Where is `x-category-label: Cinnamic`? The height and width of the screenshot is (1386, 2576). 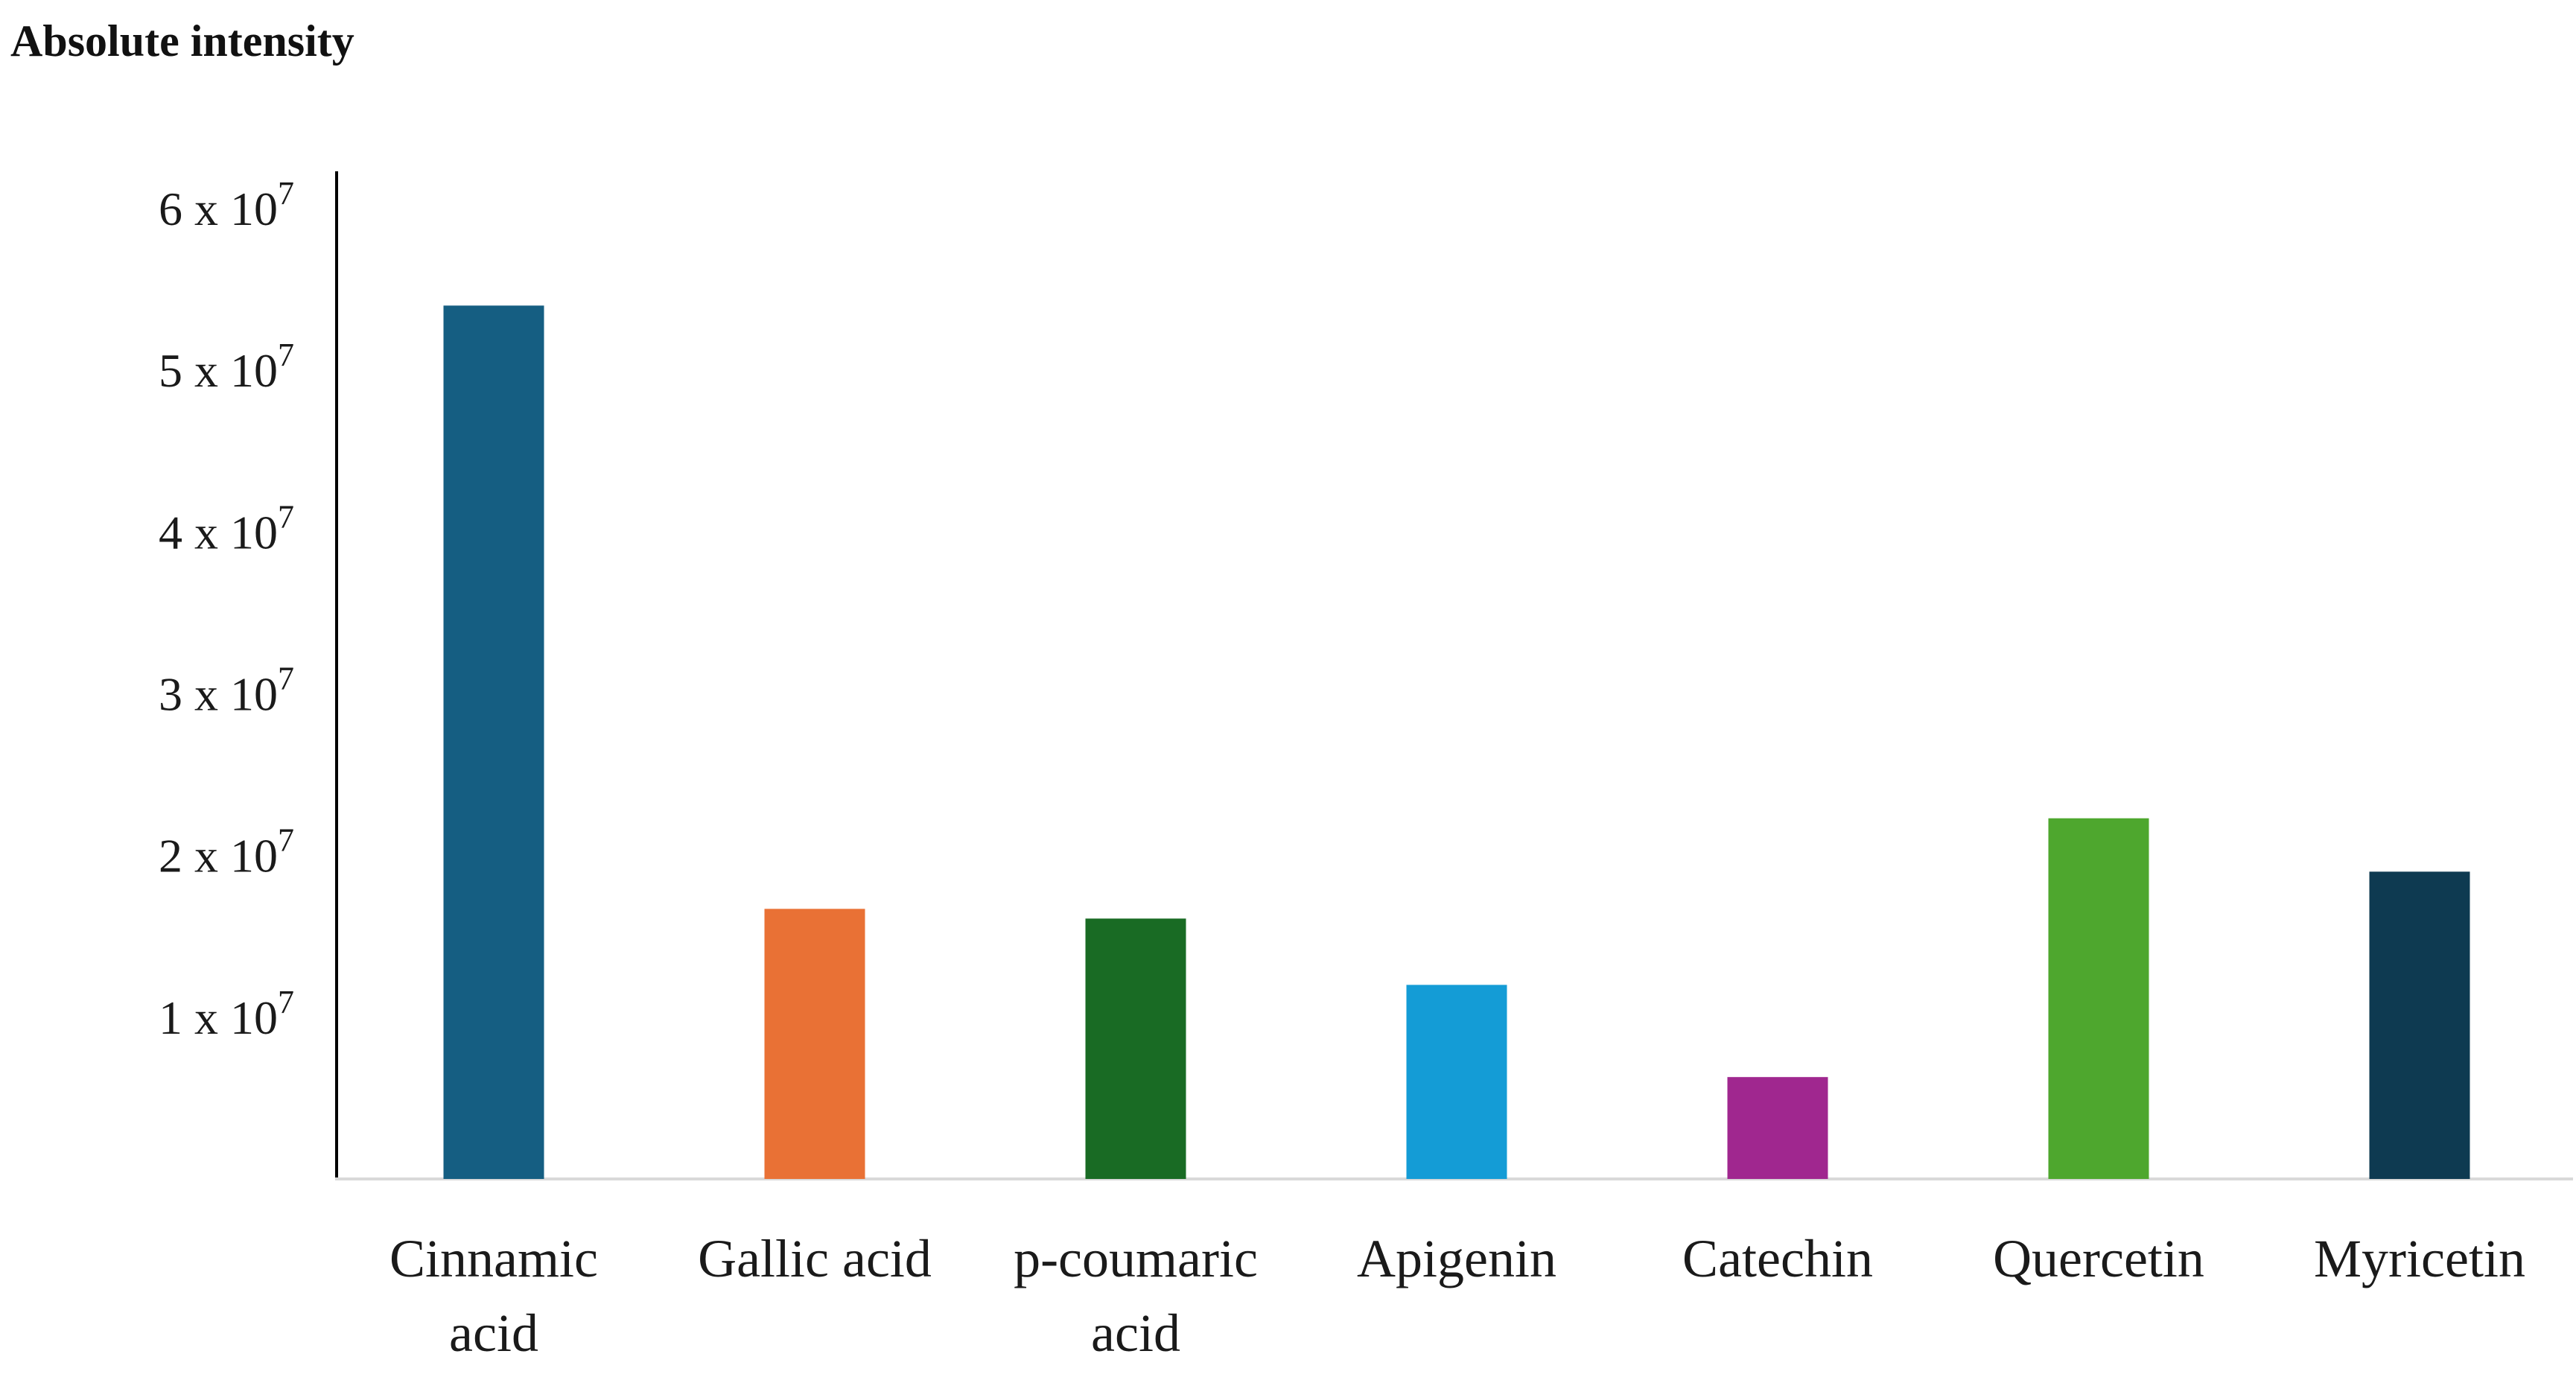 x-category-label: Cinnamic is located at coordinates (493, 1259).